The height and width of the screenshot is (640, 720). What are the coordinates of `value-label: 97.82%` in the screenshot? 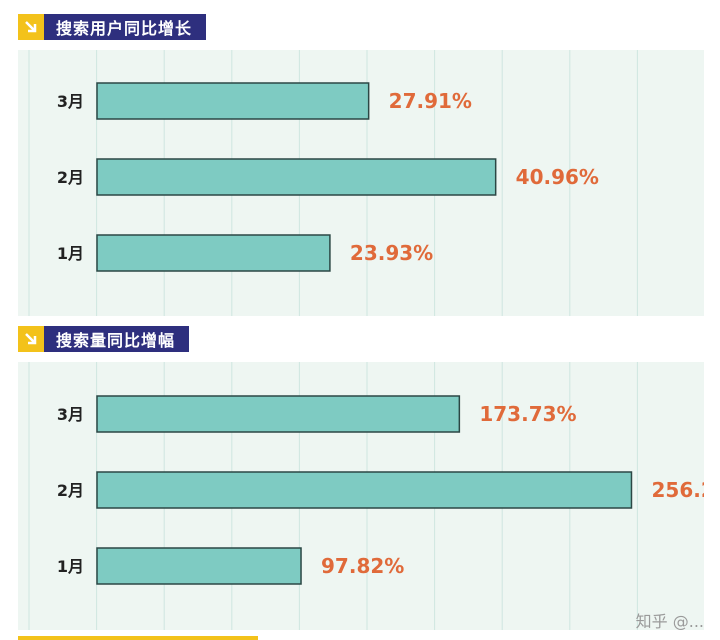 It's located at (362, 566).